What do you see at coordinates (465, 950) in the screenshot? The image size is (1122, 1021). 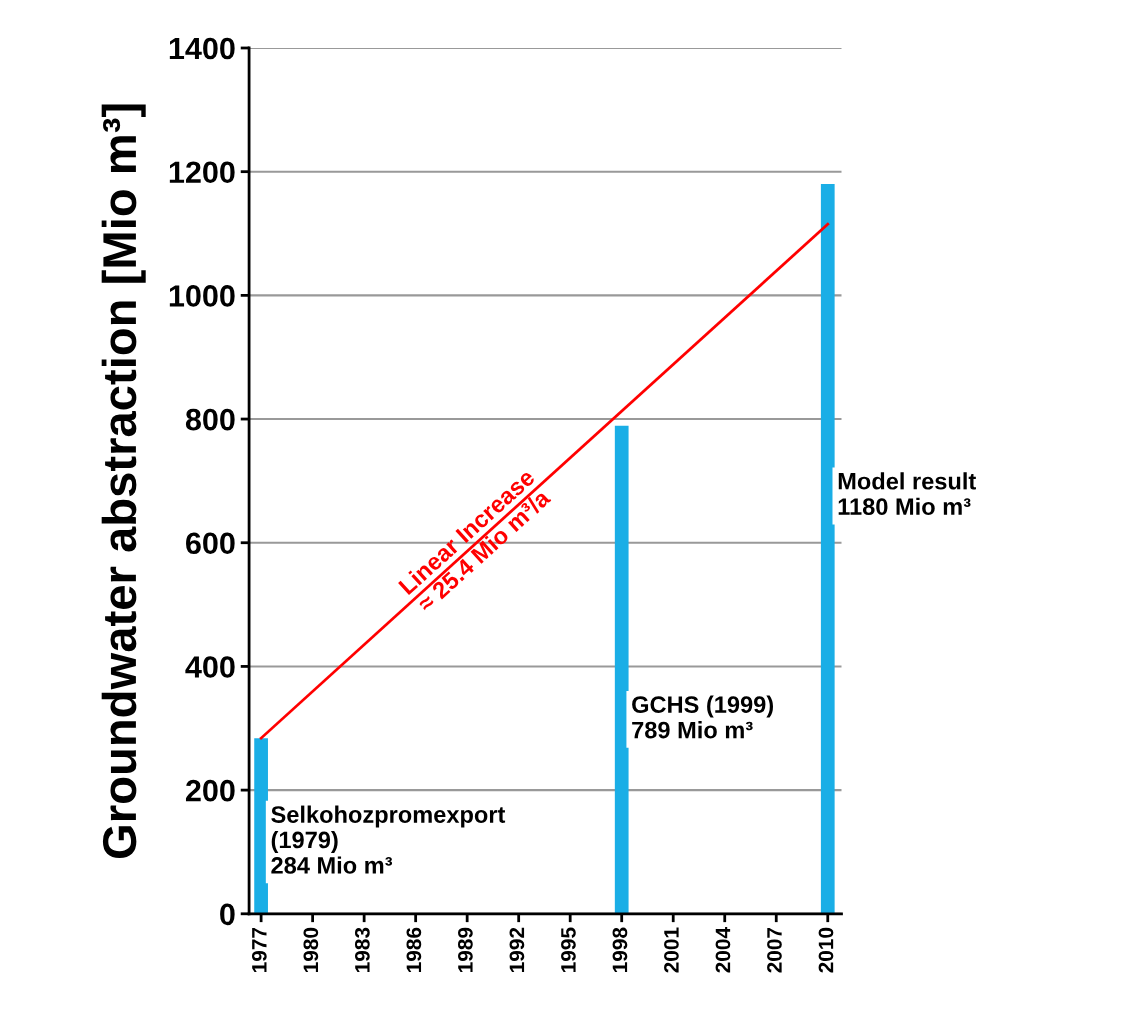 I see `x-tick-label: 1989` at bounding box center [465, 950].